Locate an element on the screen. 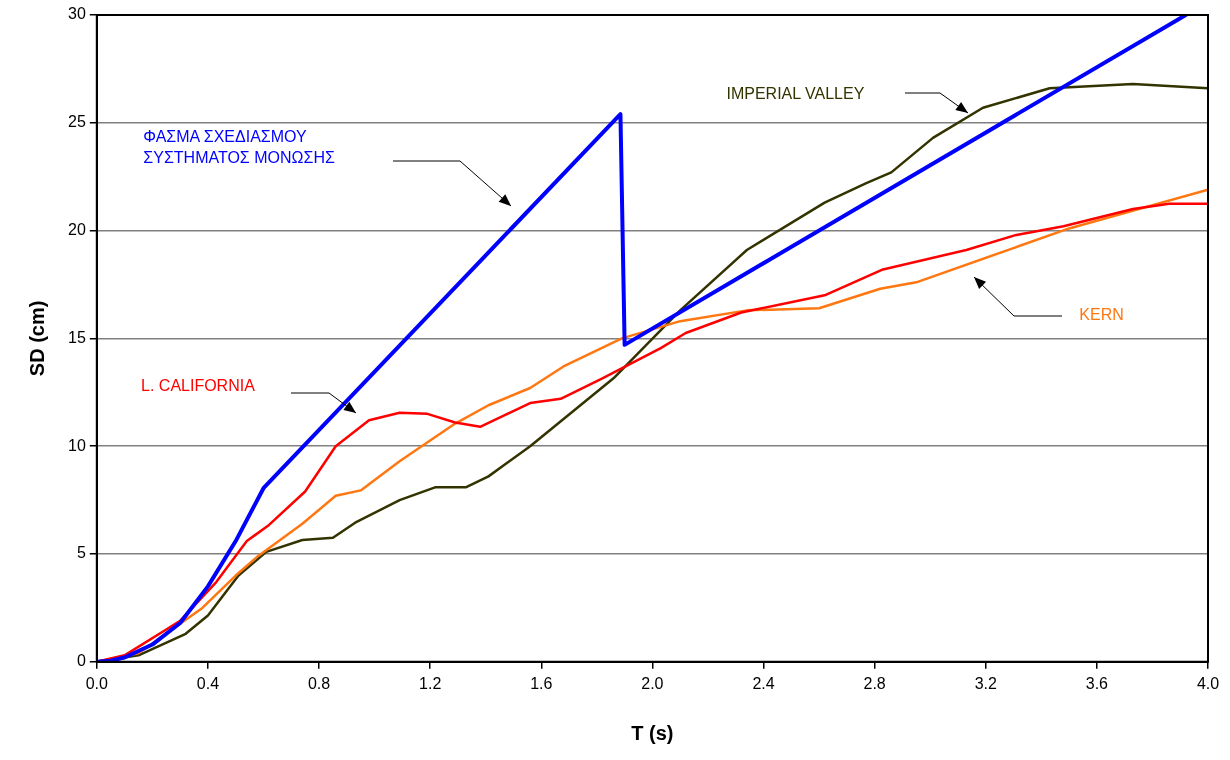  x-axis-title: T (s) is located at coordinates (652, 732).